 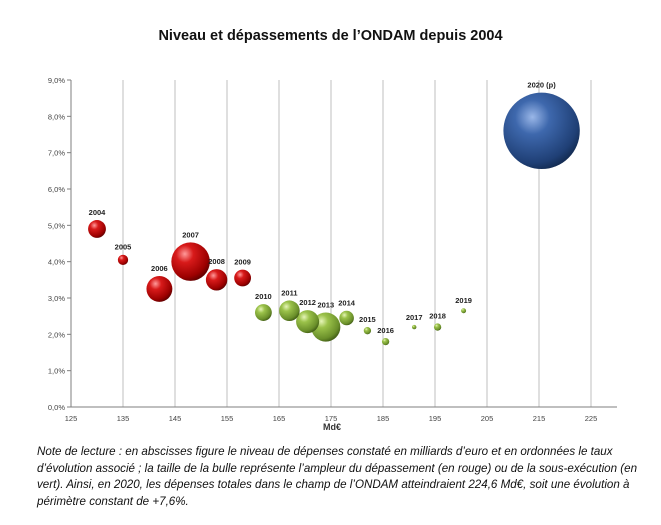 What do you see at coordinates (385, 330) in the screenshot?
I see `data-label-2016: 2016` at bounding box center [385, 330].